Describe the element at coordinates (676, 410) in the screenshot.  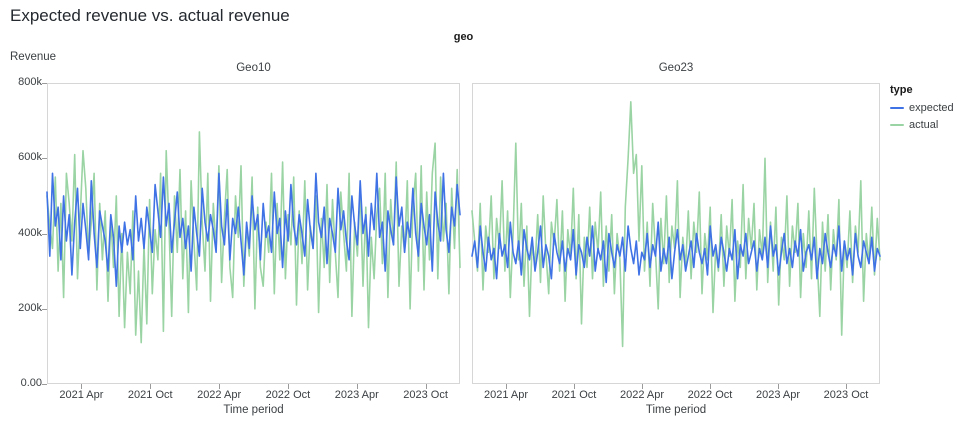
I see `x-axis-title-geo23: Time period` at that location.